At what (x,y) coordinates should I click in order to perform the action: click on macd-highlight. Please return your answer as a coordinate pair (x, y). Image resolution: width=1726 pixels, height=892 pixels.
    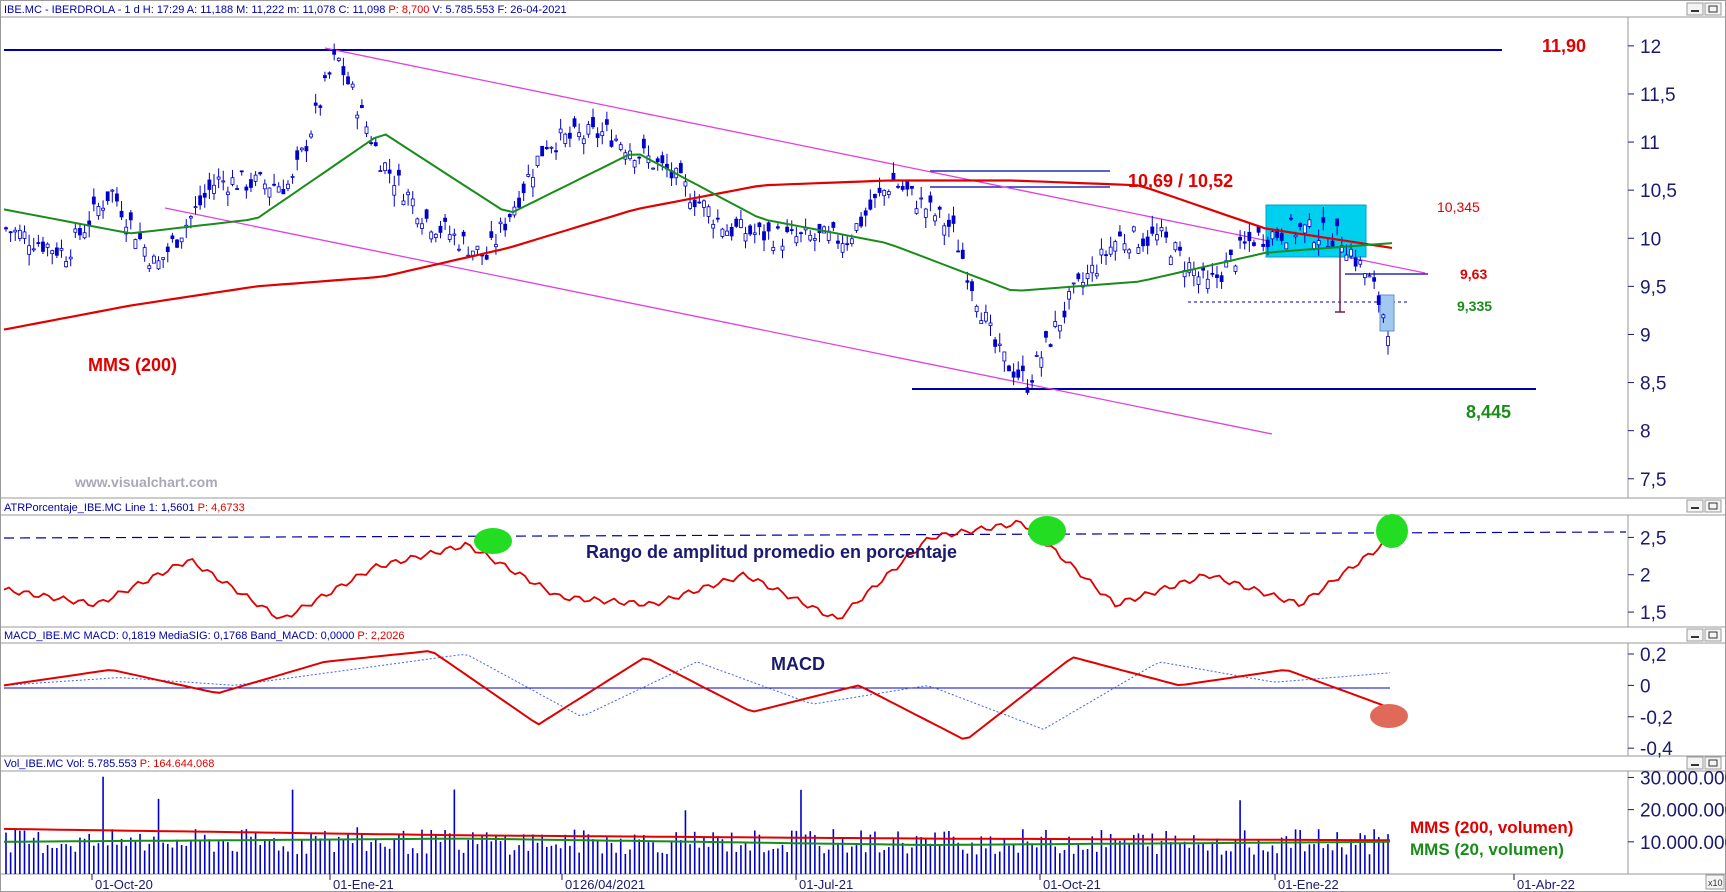
    Looking at the image, I should click on (1389, 716).